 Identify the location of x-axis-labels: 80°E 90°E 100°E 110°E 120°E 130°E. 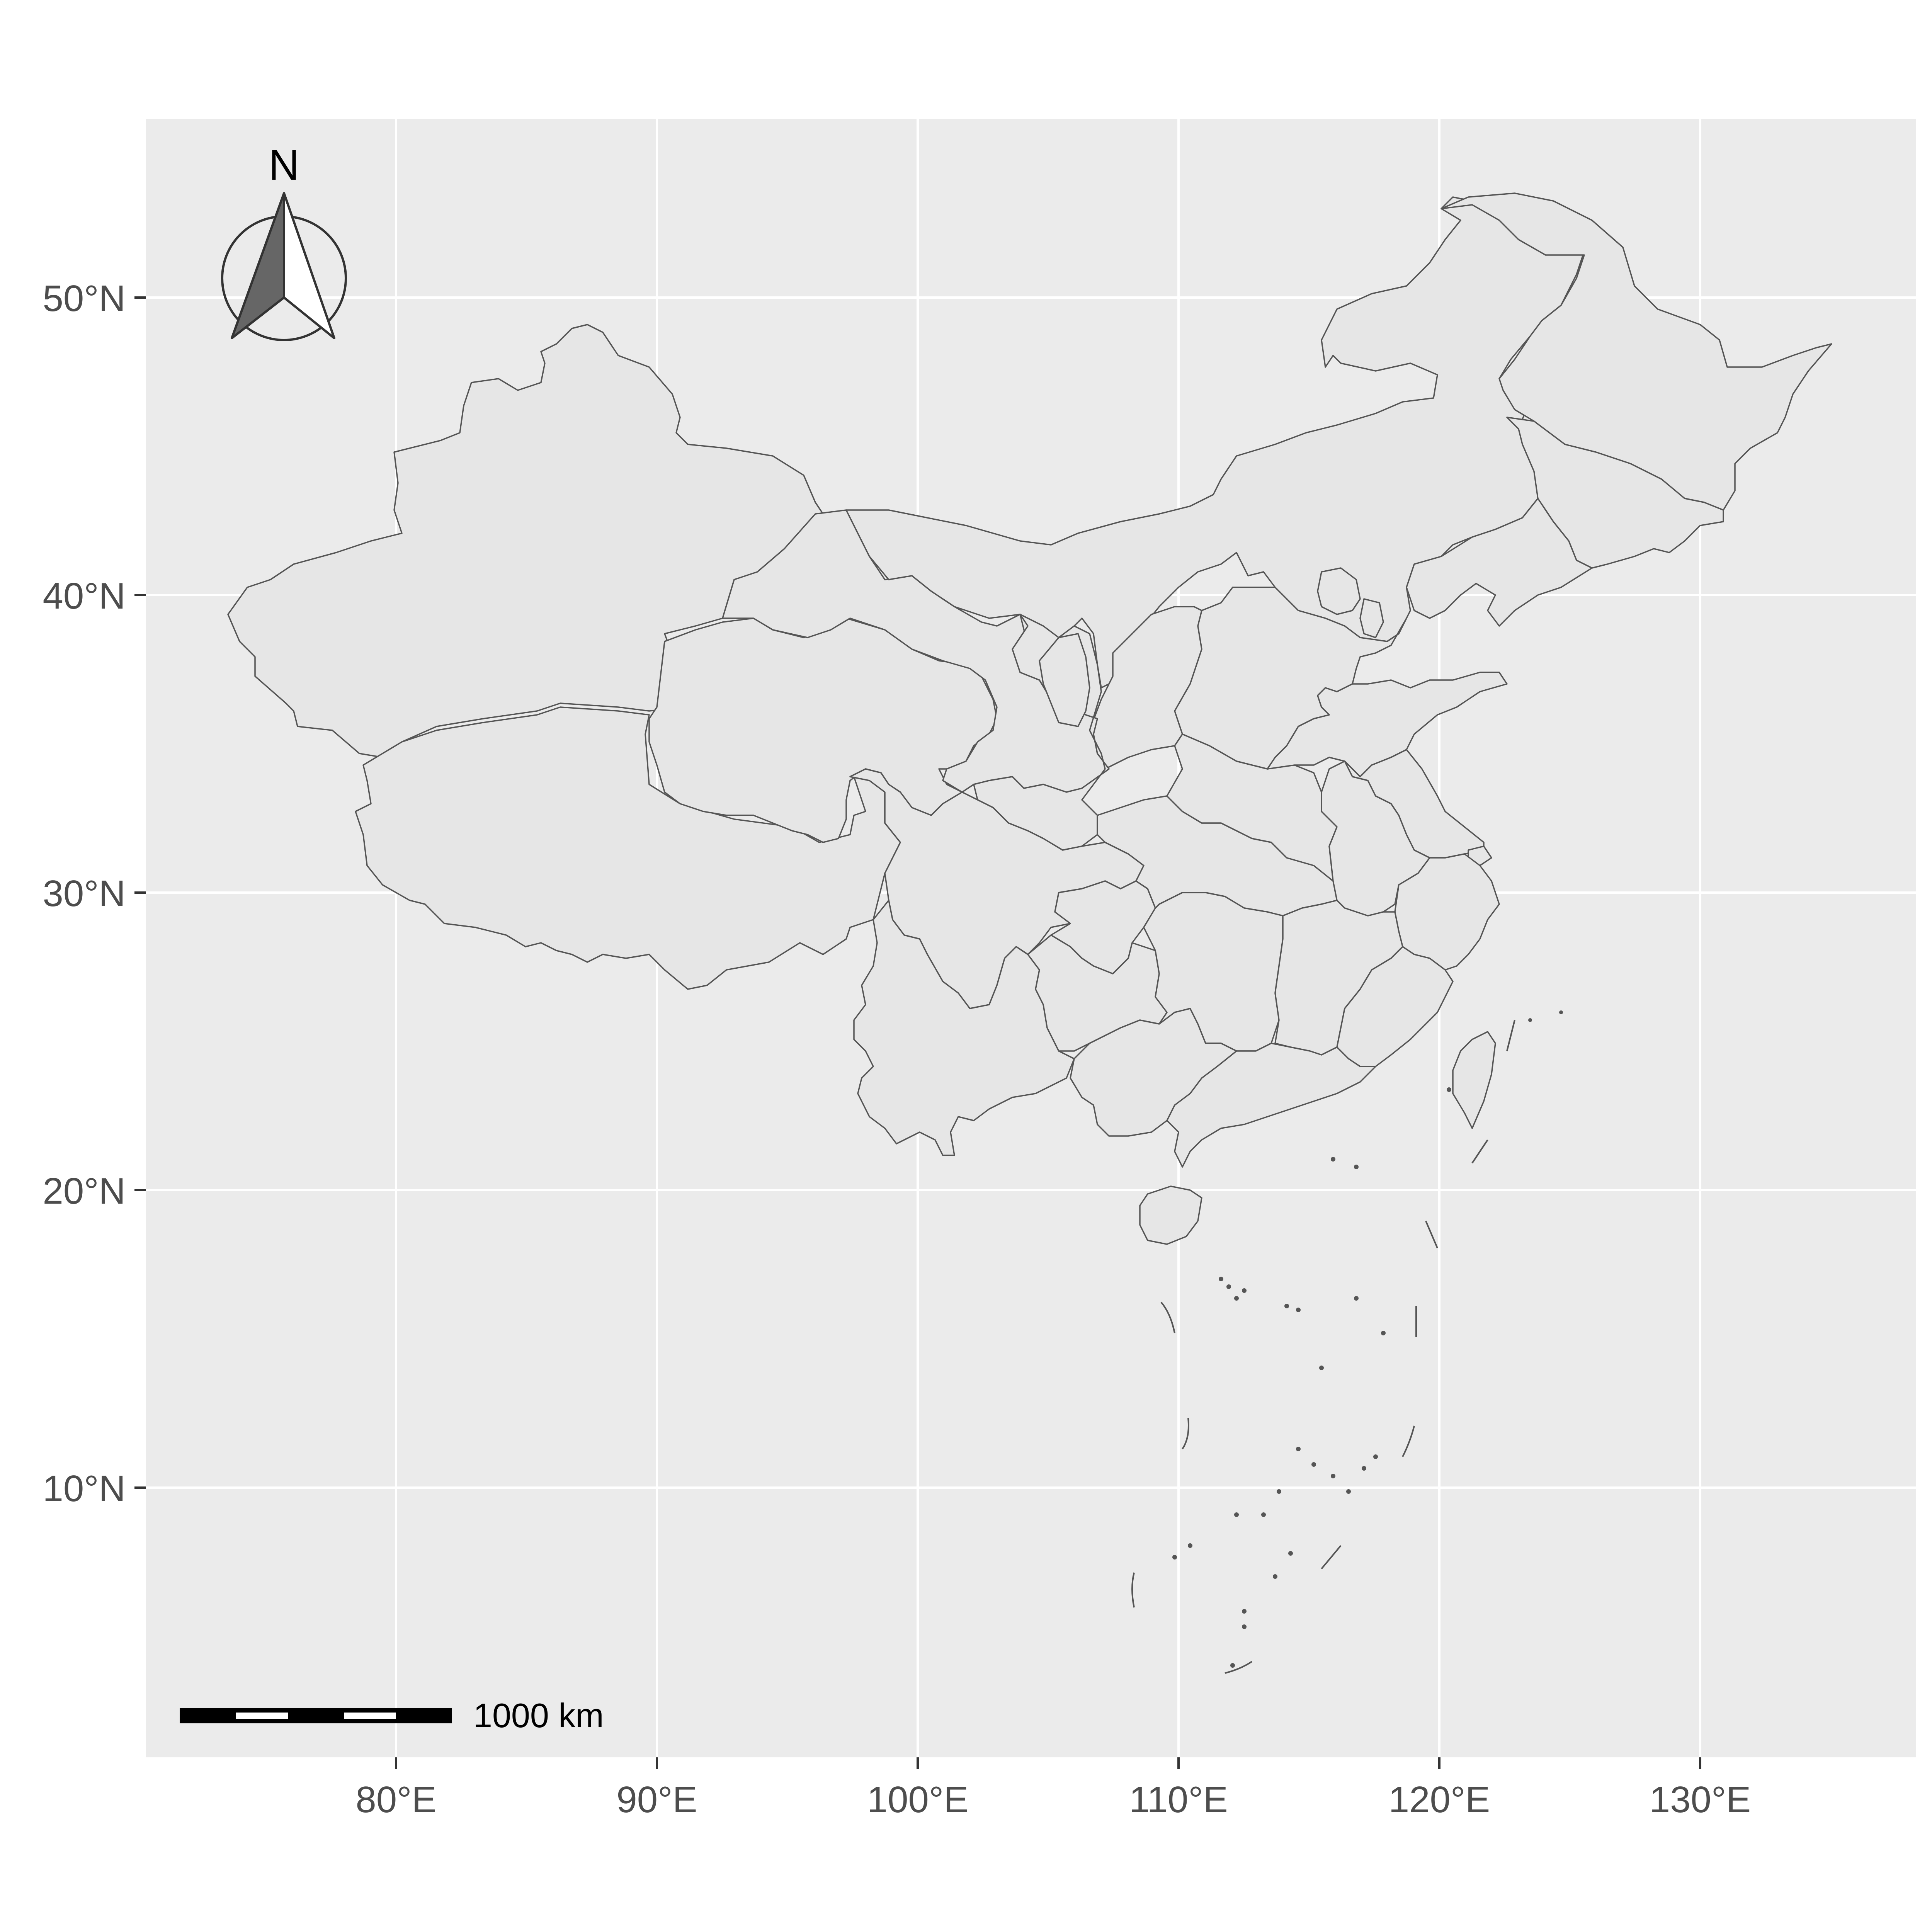
(1053, 1799).